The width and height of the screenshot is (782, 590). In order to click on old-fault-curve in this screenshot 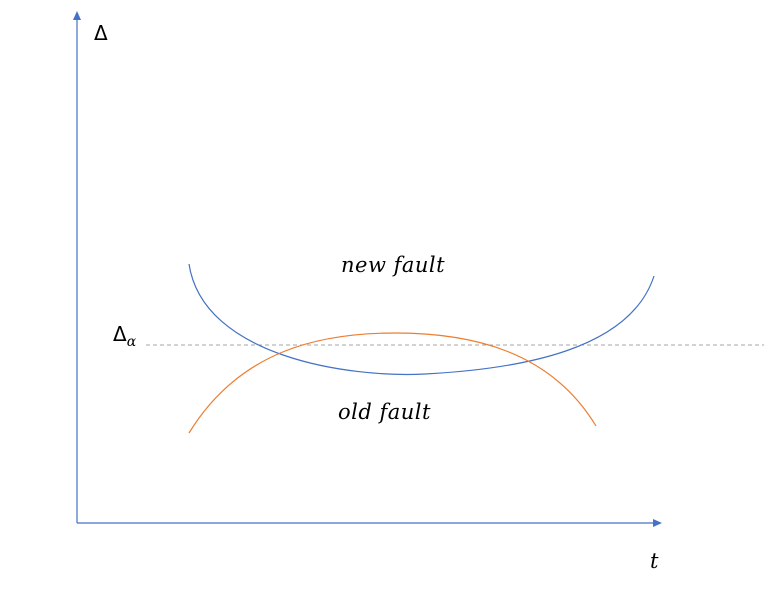, I will do `click(392, 383)`.